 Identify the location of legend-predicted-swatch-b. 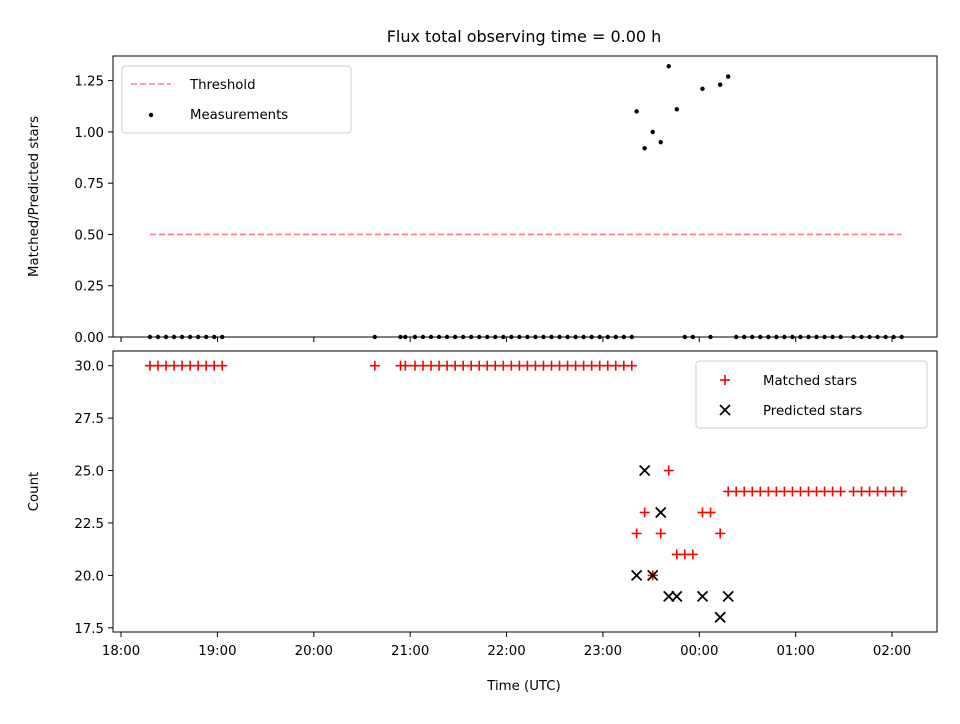
(725, 410).